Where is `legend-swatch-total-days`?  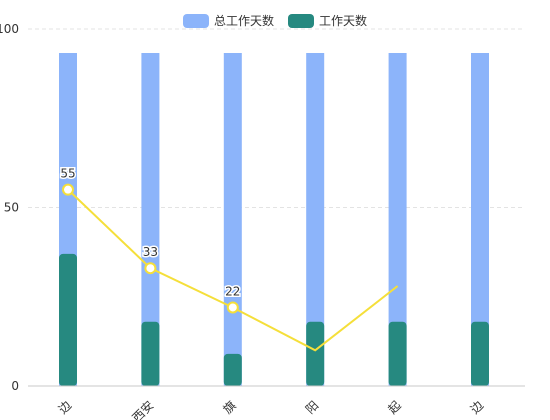 legend-swatch-total-days is located at coordinates (195, 20).